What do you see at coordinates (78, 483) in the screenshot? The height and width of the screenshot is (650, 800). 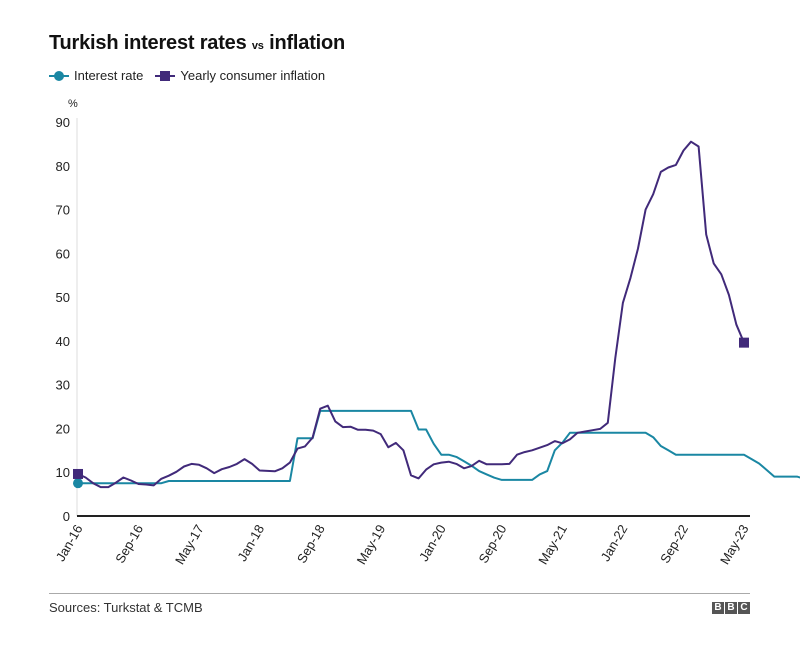 I see `interest-rate-start-marker` at bounding box center [78, 483].